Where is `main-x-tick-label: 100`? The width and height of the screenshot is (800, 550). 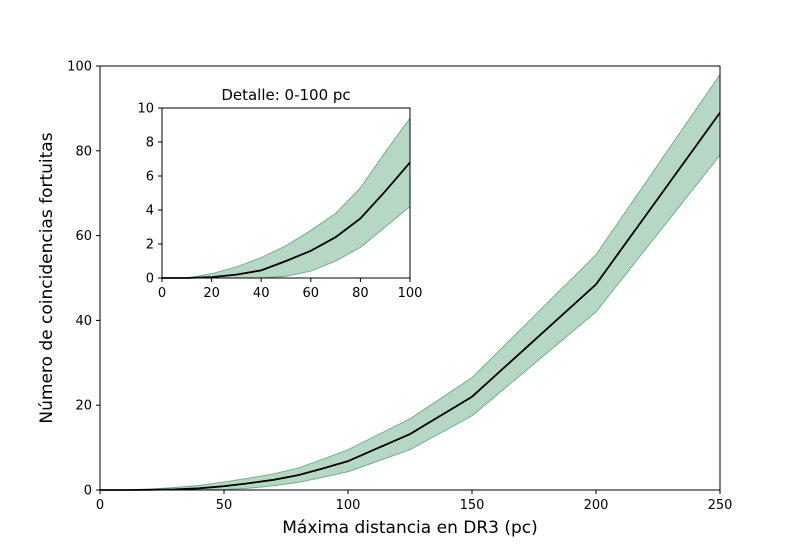
main-x-tick-label: 100 is located at coordinates (348, 505).